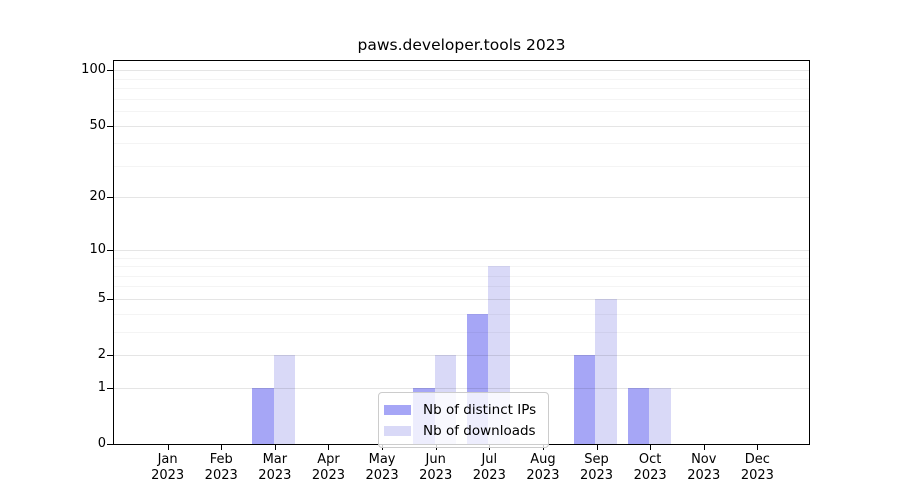 This screenshot has width=900, height=500. What do you see at coordinates (436, 467) in the screenshot?
I see `x-tick-label-6: Jun 2023` at bounding box center [436, 467].